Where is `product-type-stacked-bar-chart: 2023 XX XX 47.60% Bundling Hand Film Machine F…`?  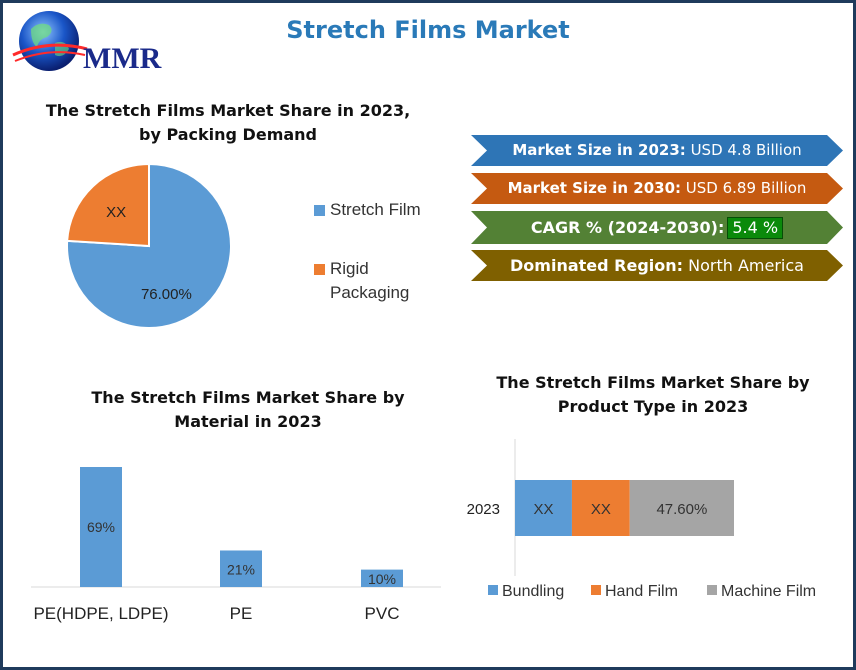
product-type-stacked-bar-chart: 2023 XX XX 47.60% Bundling Hand Film Machine F… is located at coordinates (641, 519).